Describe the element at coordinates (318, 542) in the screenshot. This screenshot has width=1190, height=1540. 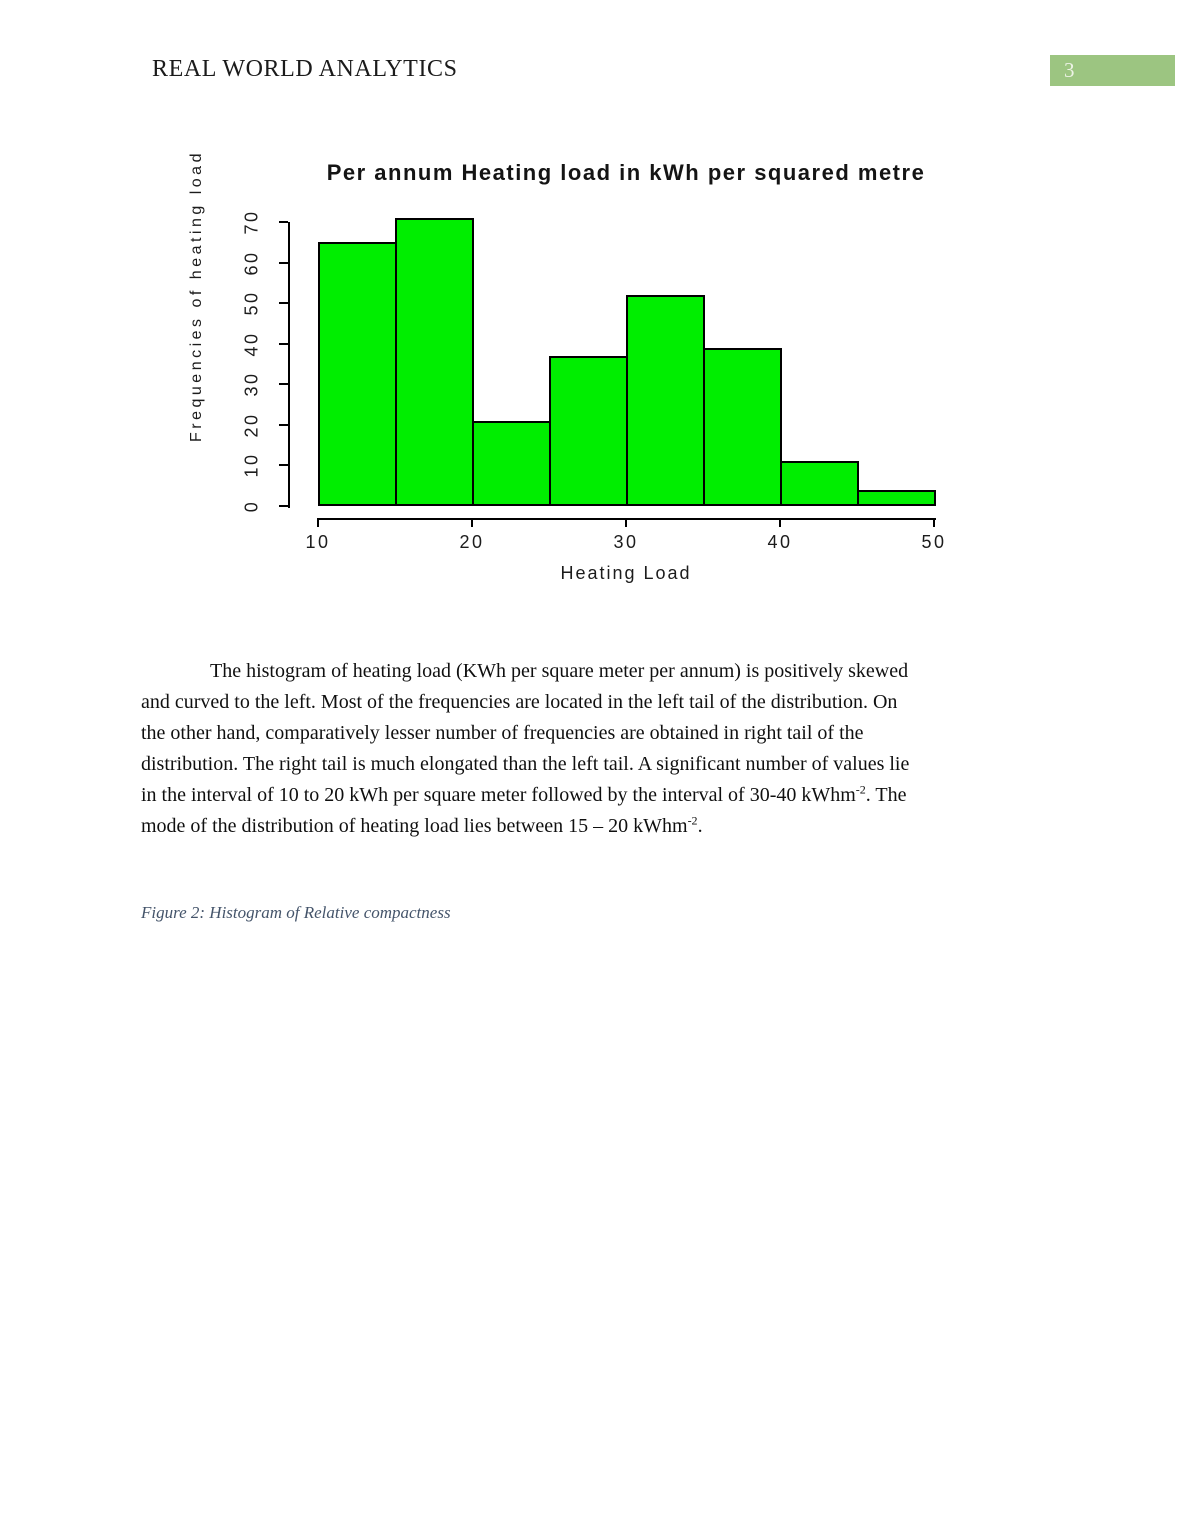
I see `x-tick-label: 10` at that location.